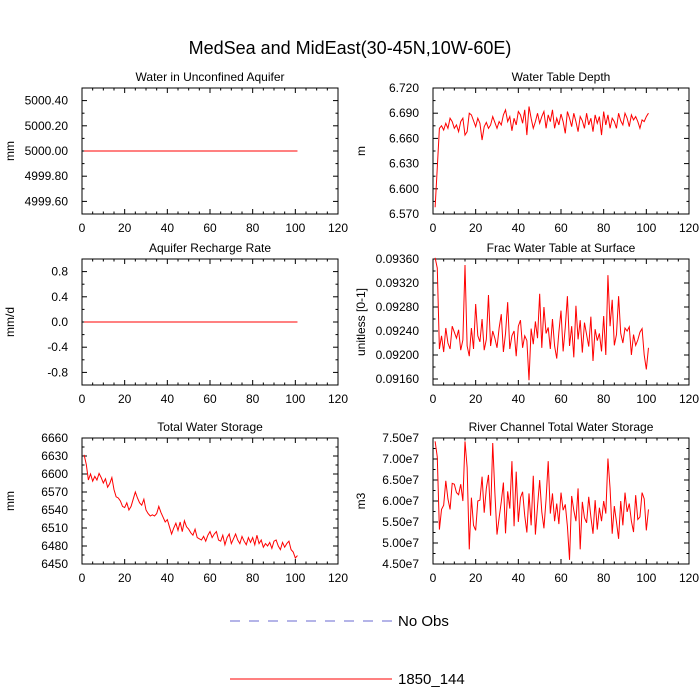 The image size is (700, 700). Describe the element at coordinates (400, 522) in the screenshot. I see `y-tick-label: 5.50e7` at that location.